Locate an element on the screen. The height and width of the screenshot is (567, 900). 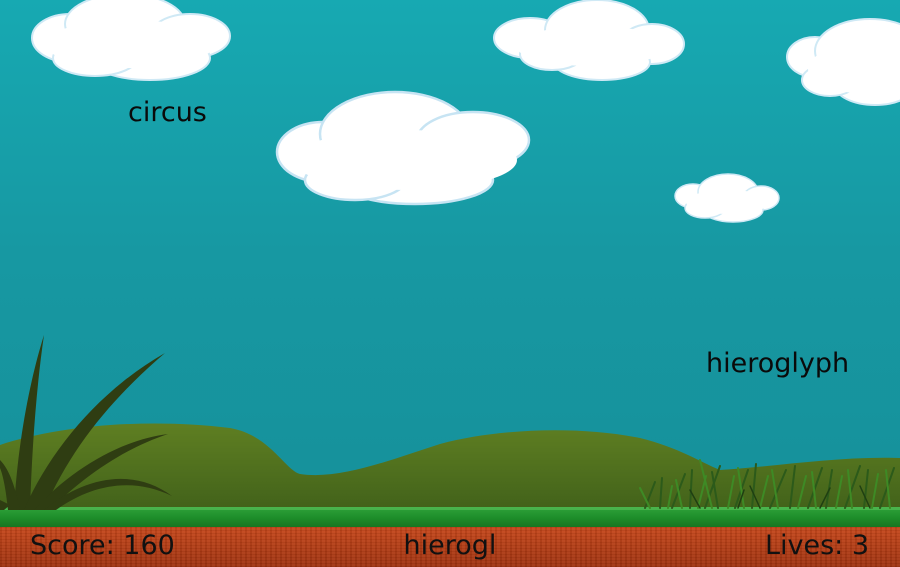
cloud-top-middle is located at coordinates (589, 40).